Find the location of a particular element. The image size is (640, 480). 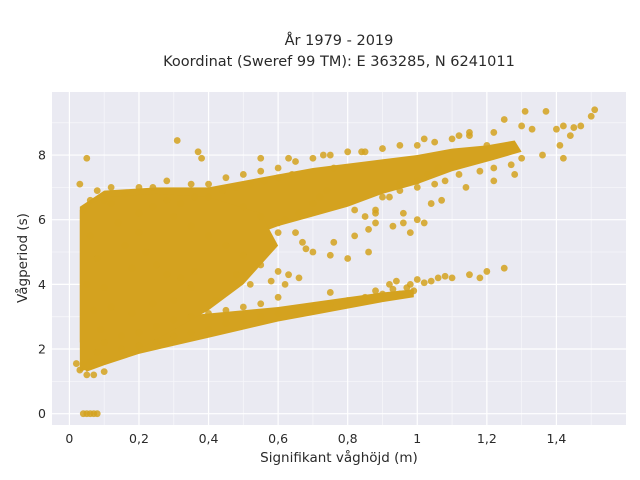

y-axis-label: Vågperiod (s) is located at coordinates (22, 258).